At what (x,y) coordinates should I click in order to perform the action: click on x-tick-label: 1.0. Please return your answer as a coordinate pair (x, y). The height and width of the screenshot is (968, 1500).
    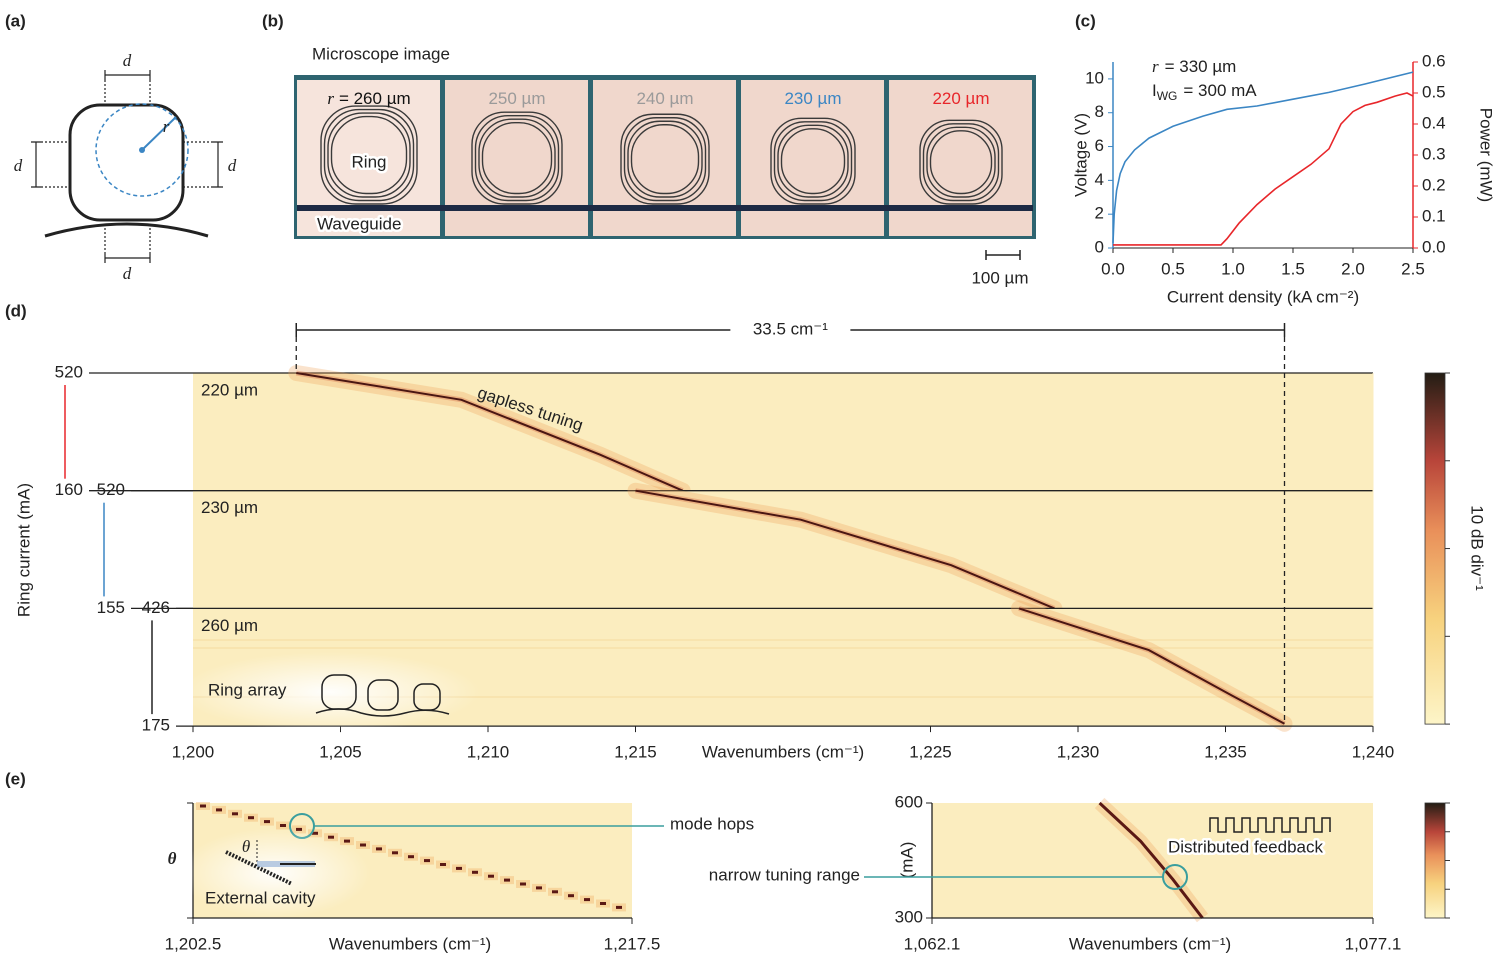
    Looking at the image, I should click on (1233, 268).